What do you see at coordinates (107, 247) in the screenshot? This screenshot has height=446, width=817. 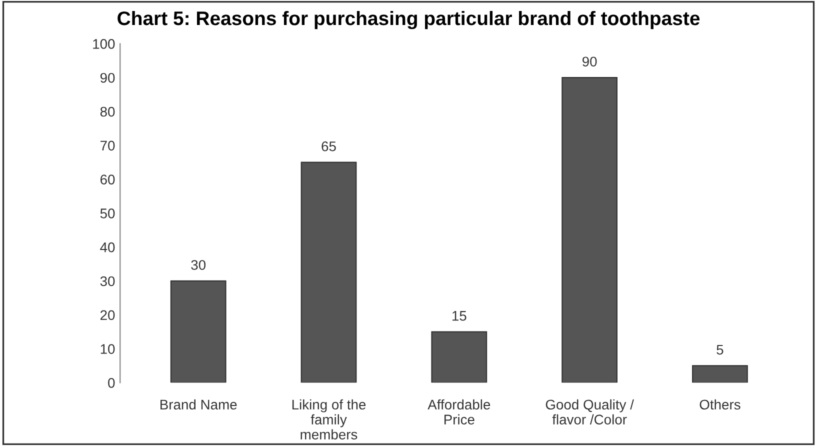 I see `y-tick-label: 40` at bounding box center [107, 247].